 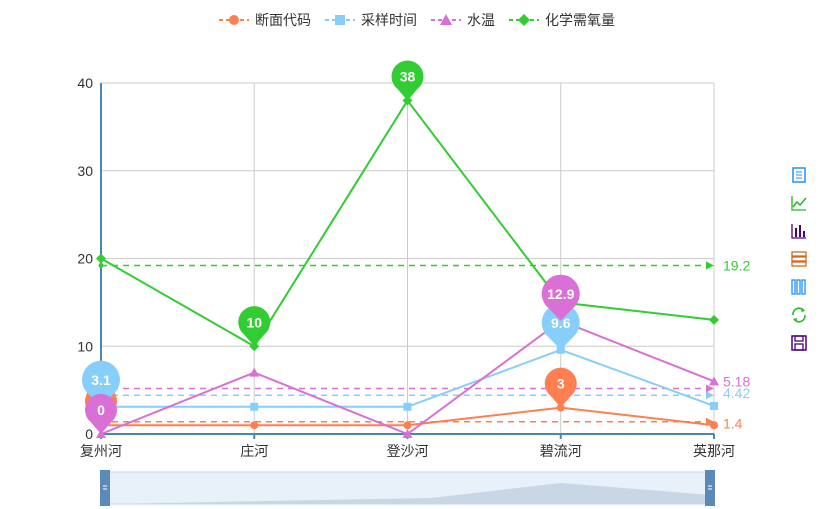 I want to click on markpoint-label: 12.9, so click(x=560, y=294).